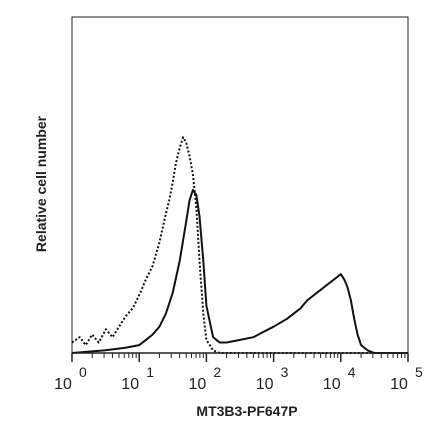 This screenshot has width=440, height=441. I want to click on x-tick-label-exponent: 3, so click(285, 372).